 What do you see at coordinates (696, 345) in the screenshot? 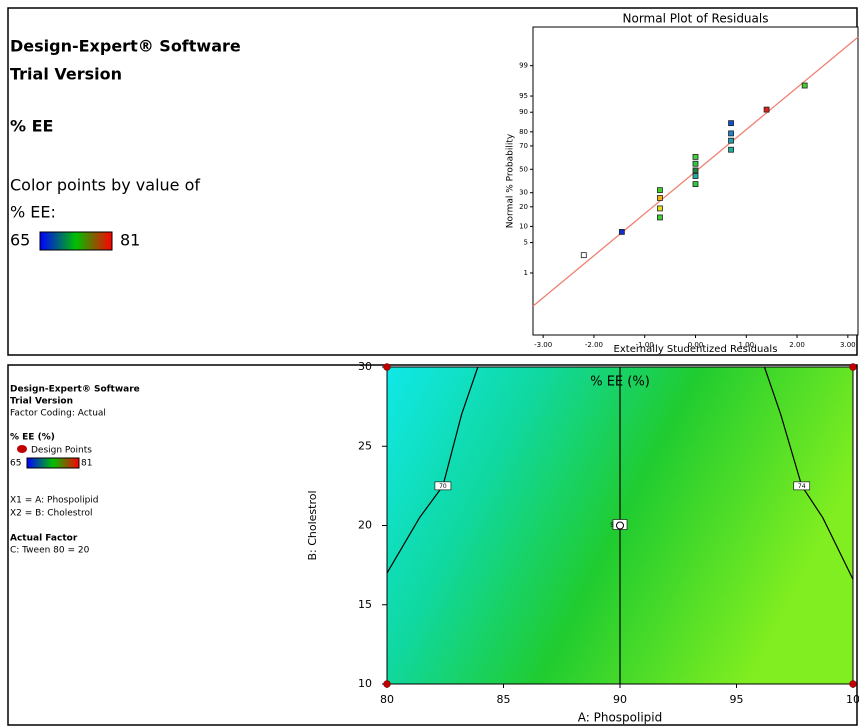
I see `x-tick-label: 0.00` at bounding box center [696, 345].